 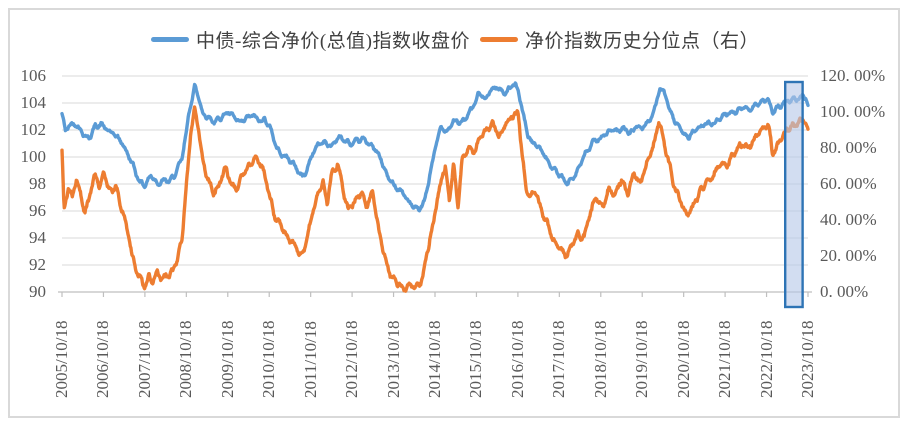 I want to click on left-axis-tick-label: 100, so click(x=33, y=156).